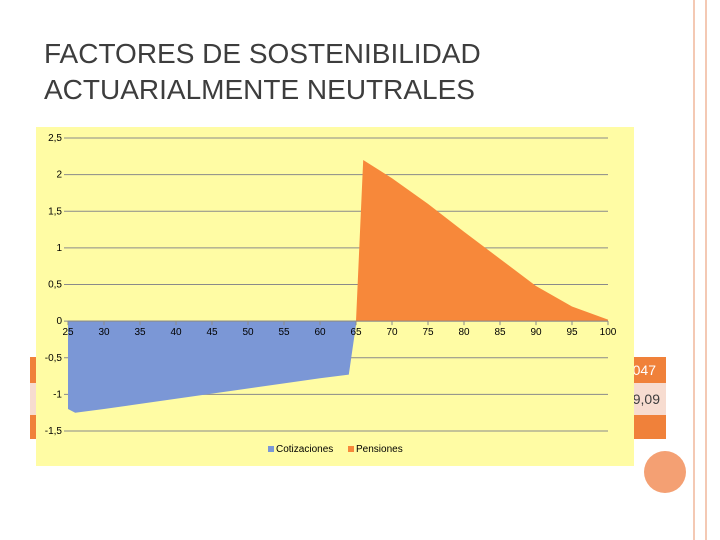  Describe the element at coordinates (248, 332) in the screenshot. I see `x-tick-label-5: 50` at that location.